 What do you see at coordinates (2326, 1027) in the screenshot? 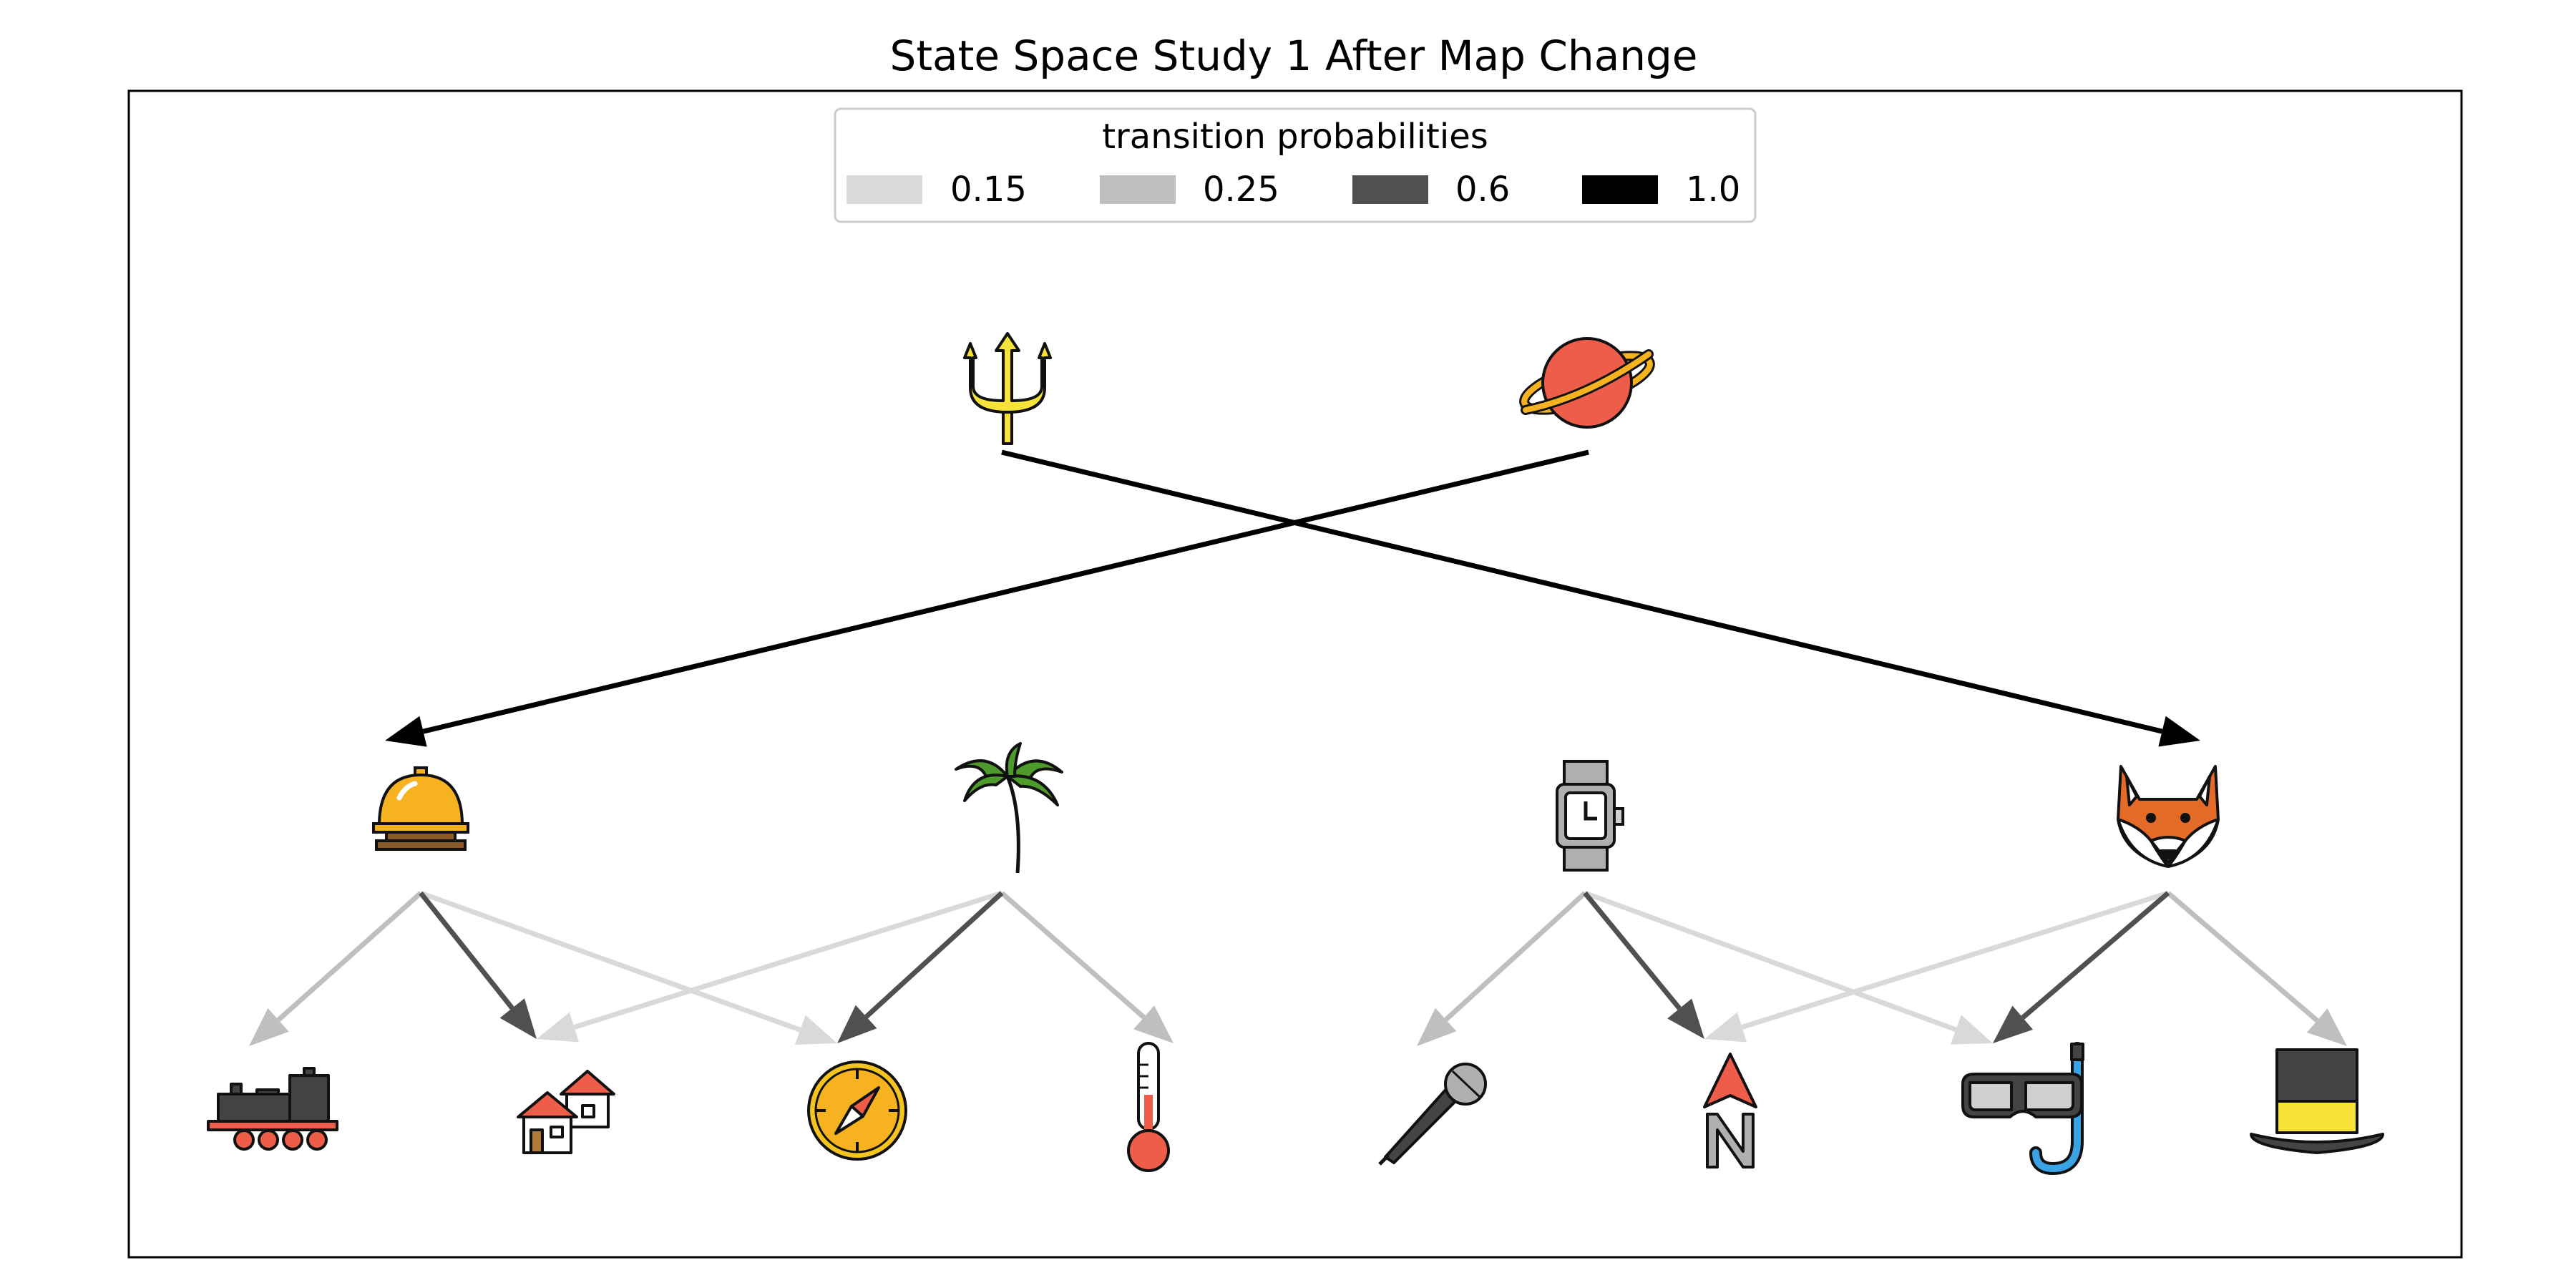
I see `arrowhead-fox-to-tophat` at bounding box center [2326, 1027].